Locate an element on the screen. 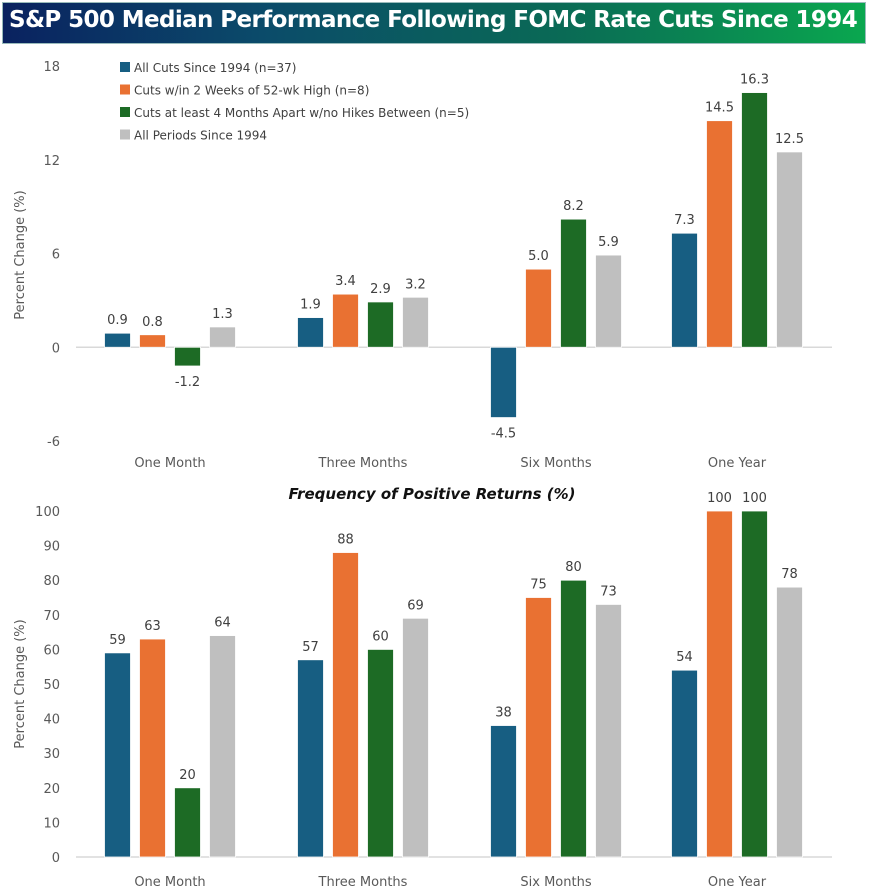 The image size is (870, 894). y-tick-label: 100 is located at coordinates (47, 512).